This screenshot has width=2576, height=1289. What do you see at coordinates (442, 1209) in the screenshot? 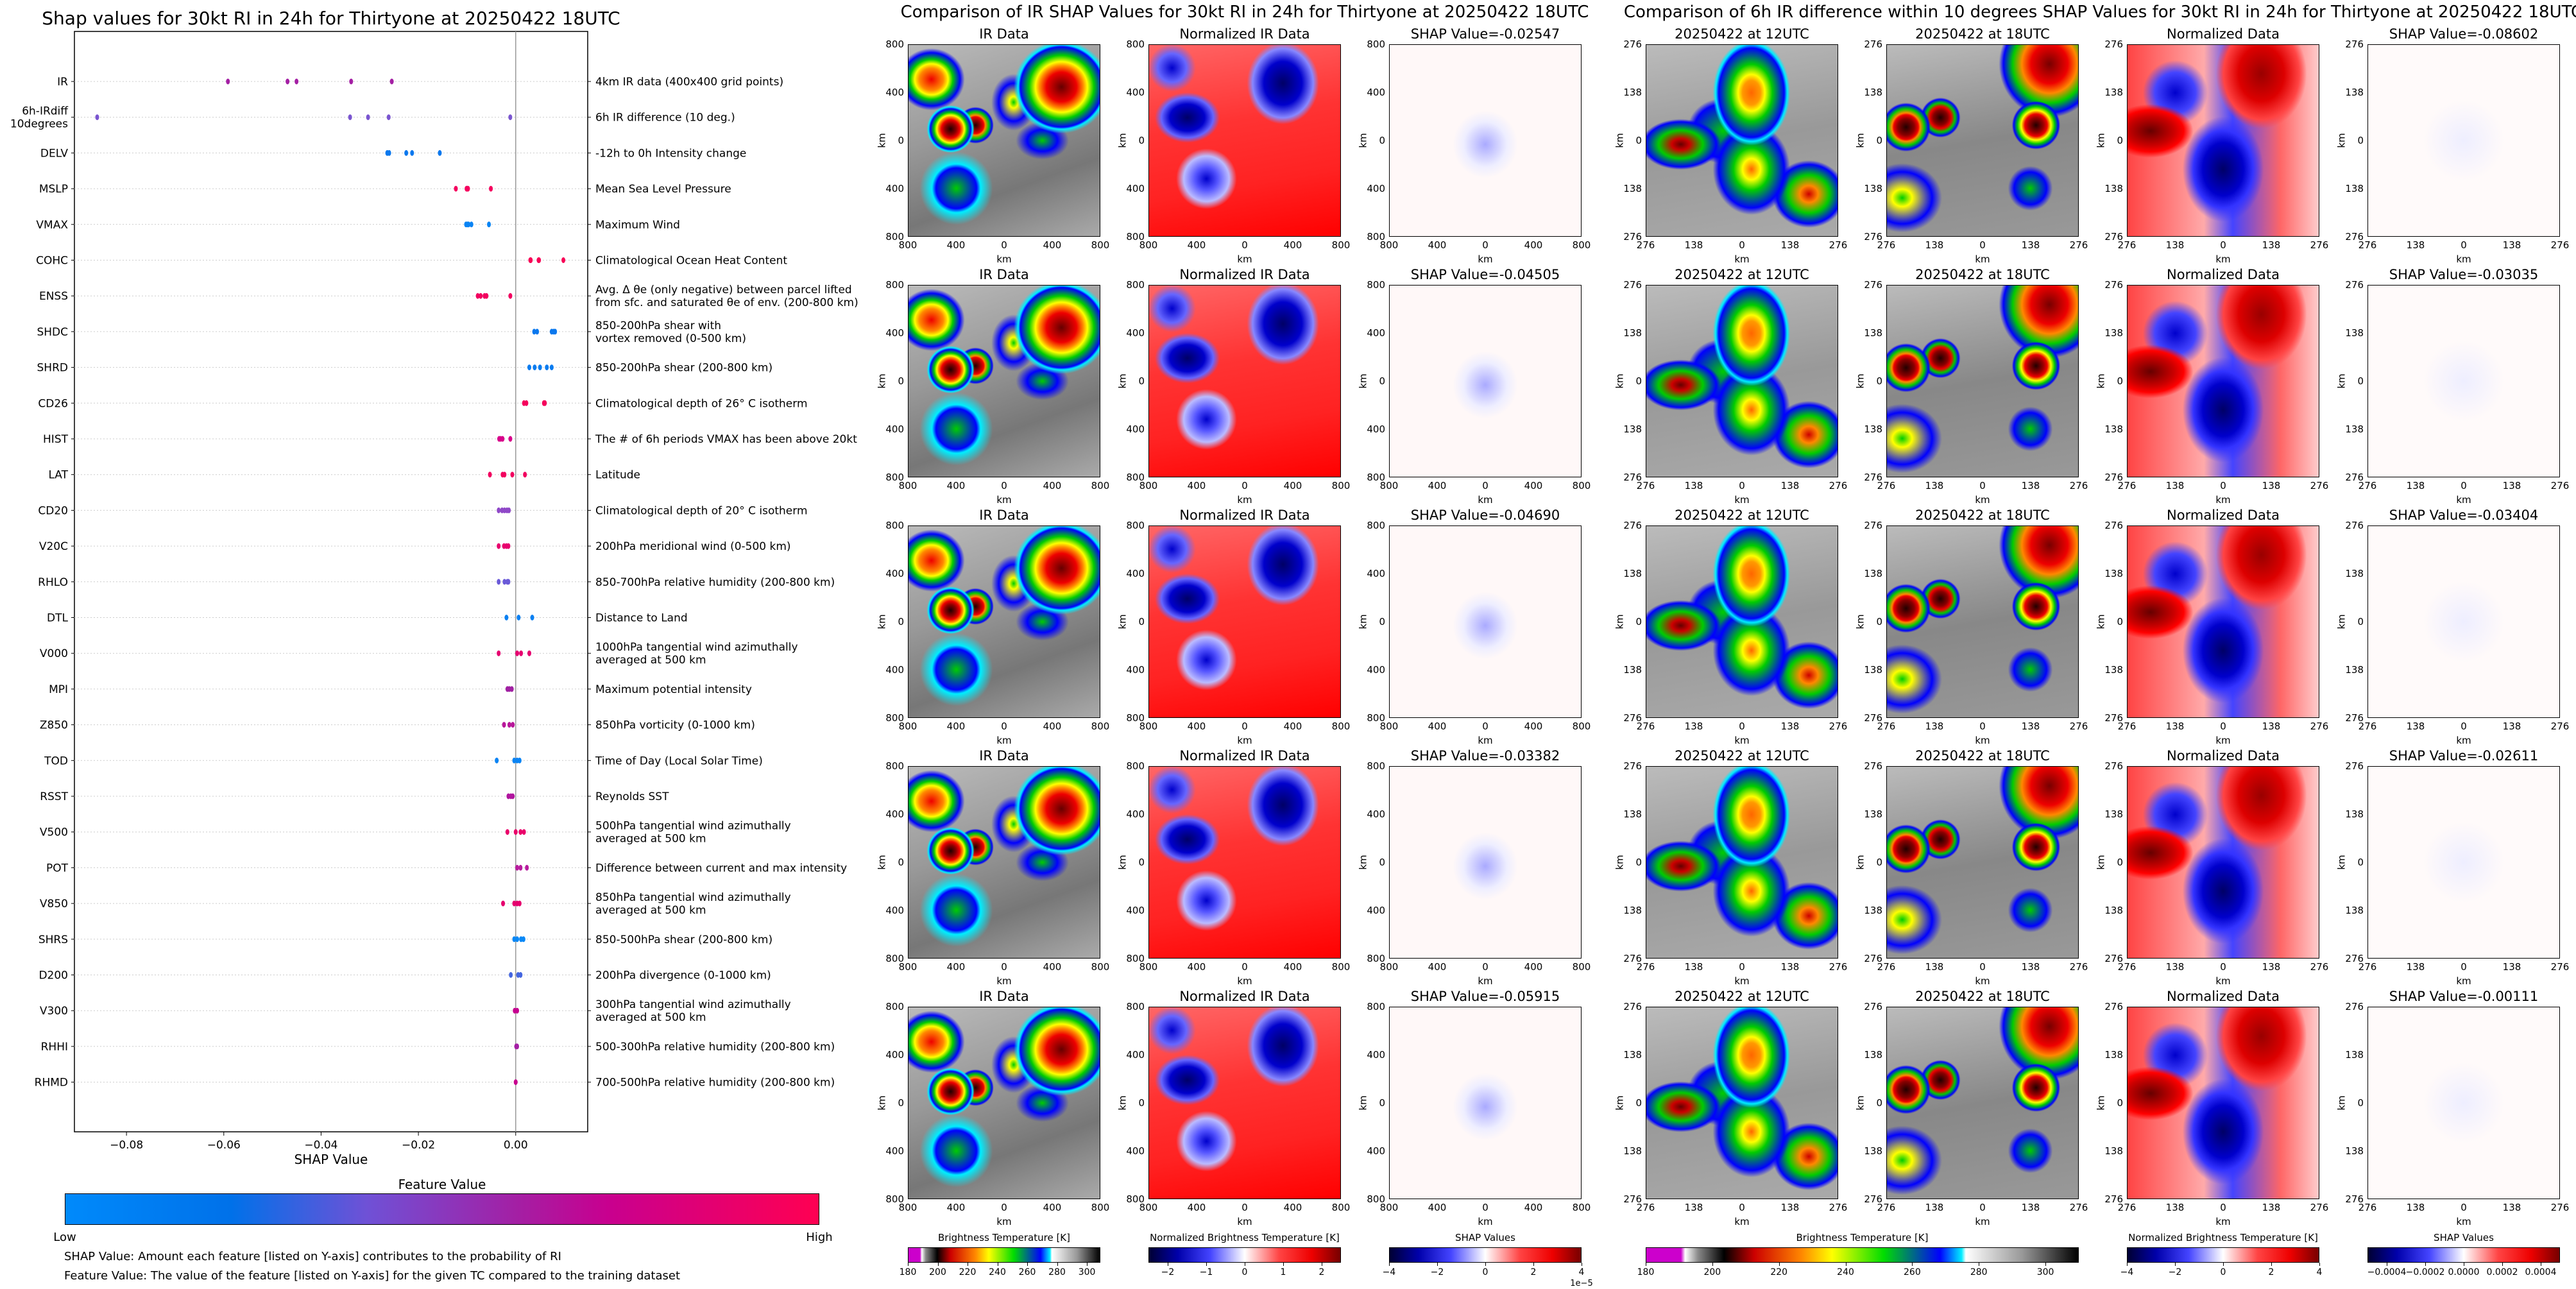
I see `feature-value-colorbar` at bounding box center [442, 1209].